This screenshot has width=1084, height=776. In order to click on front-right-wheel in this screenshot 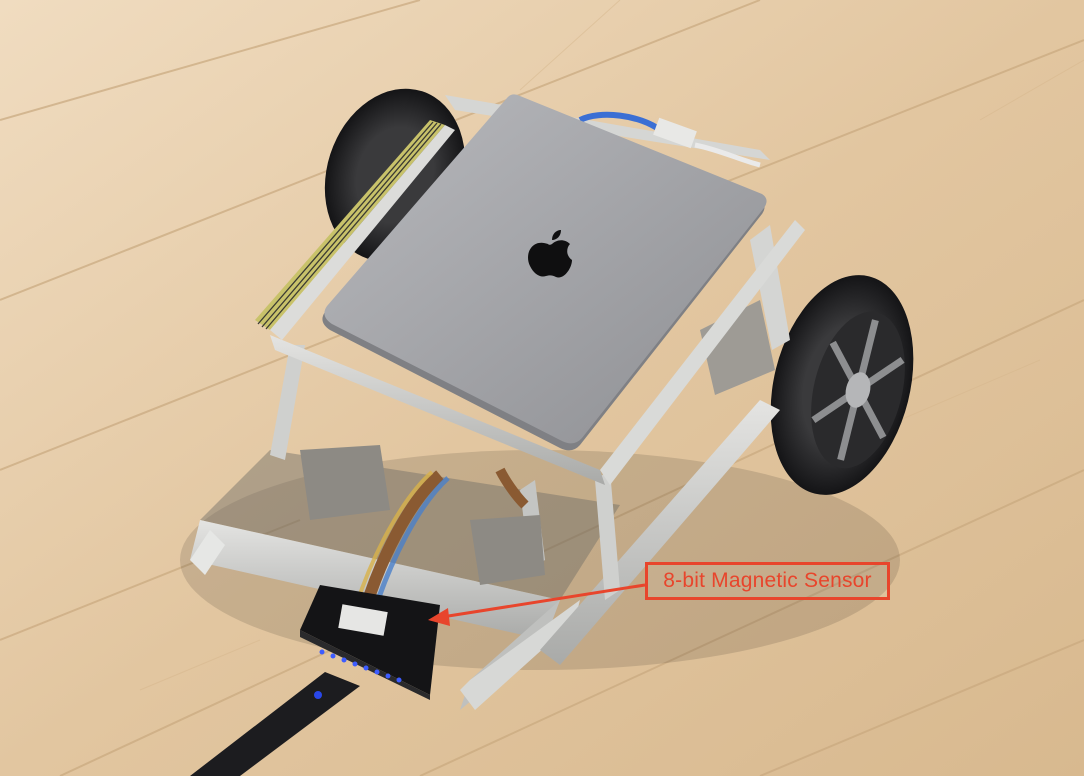, I will do `click(842, 385)`.